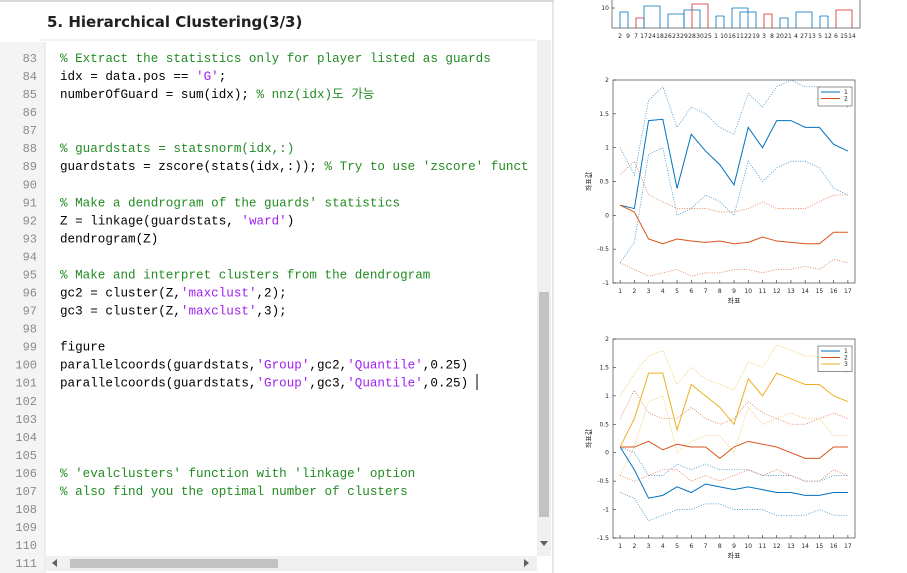 The image size is (907, 573). I want to click on y-tick-label: 1.5, so click(604, 114).